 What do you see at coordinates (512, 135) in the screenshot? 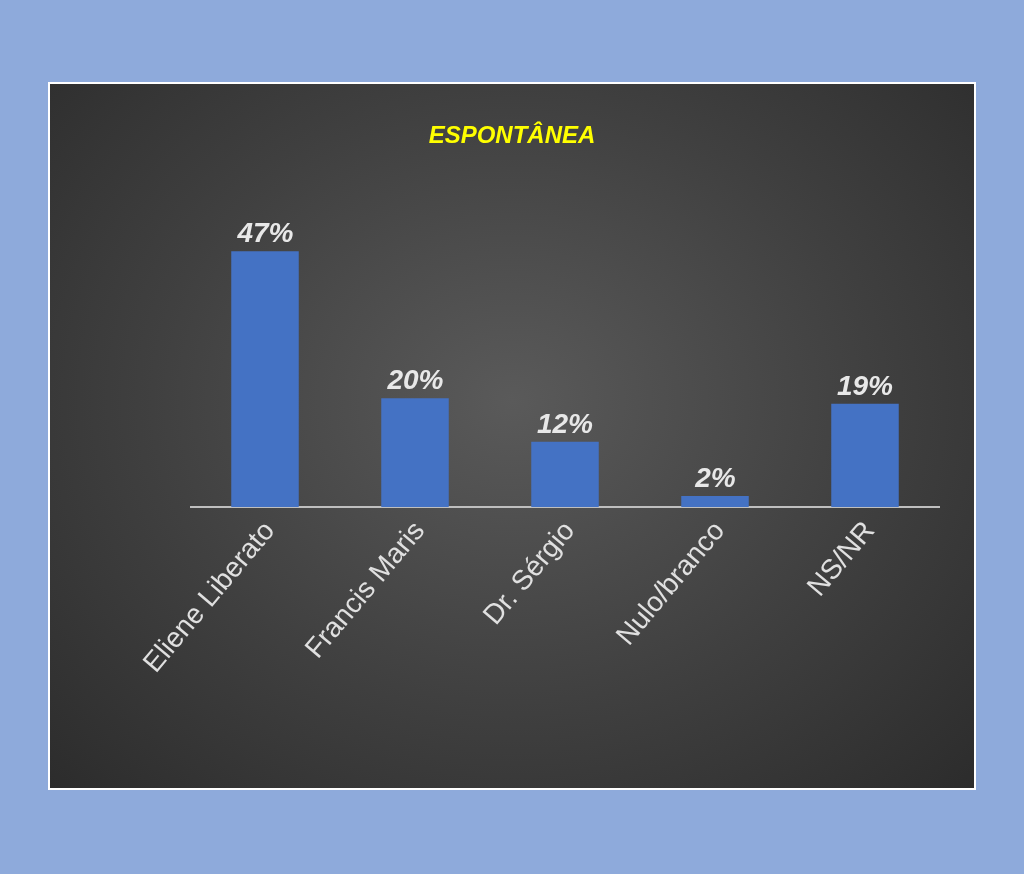
I see `chart-title: ESPONTÂNEA` at bounding box center [512, 135].